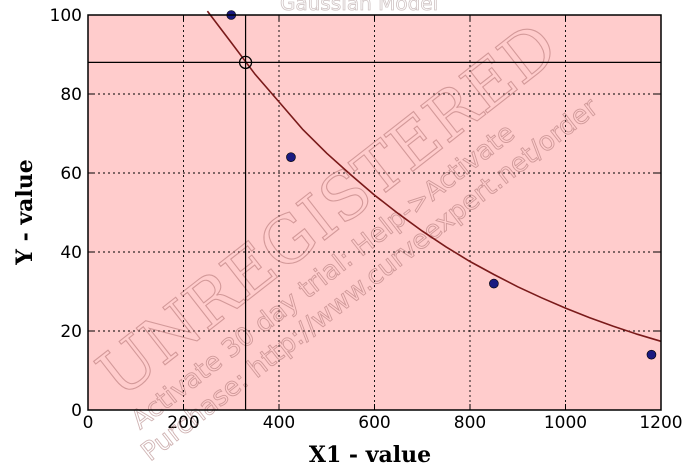 This screenshot has height=469, width=686. Describe the element at coordinates (71, 253) in the screenshot. I see `y-tick-label: 40` at that location.